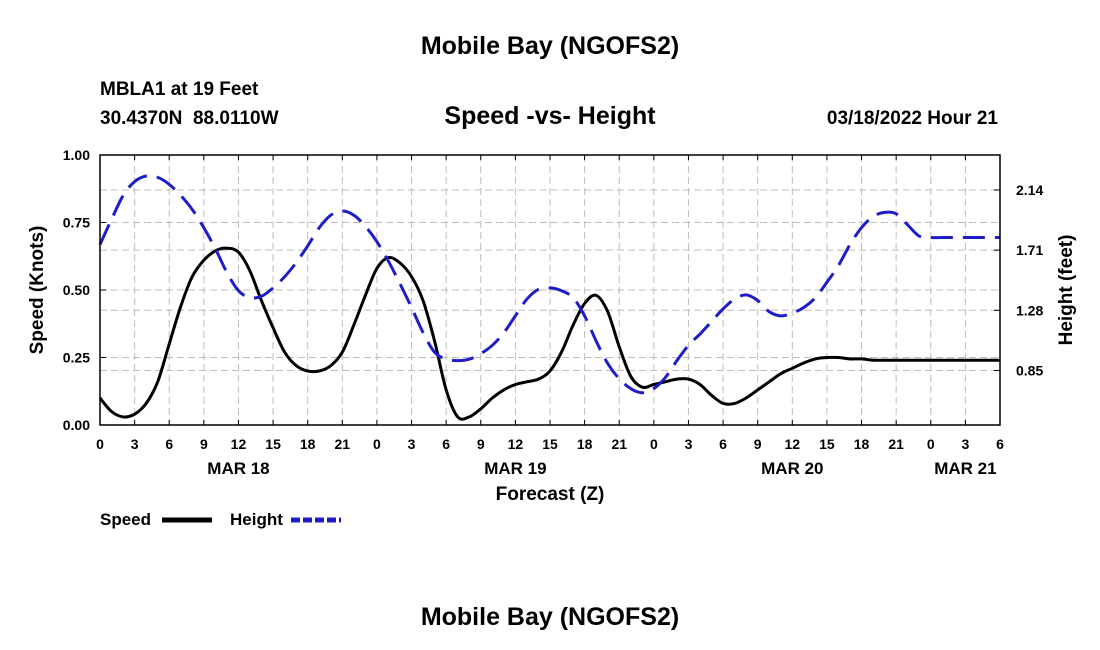  Describe the element at coordinates (37, 290) in the screenshot. I see `y-axis-label: Speed (Knots)` at that location.